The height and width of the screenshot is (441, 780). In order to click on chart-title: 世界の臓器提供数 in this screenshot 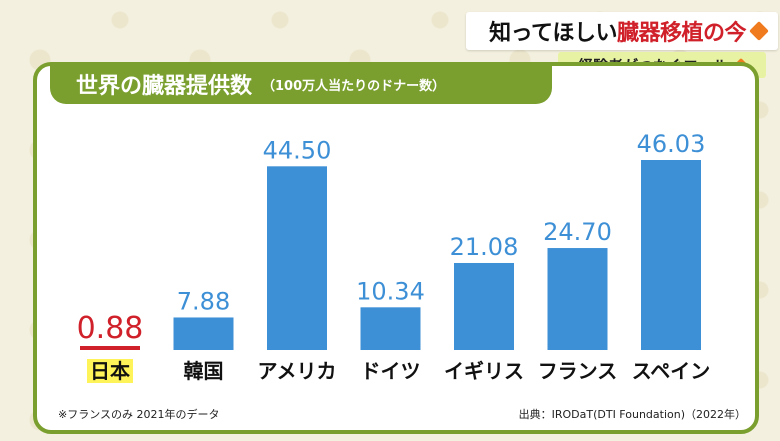, I will do `click(164, 86)`.